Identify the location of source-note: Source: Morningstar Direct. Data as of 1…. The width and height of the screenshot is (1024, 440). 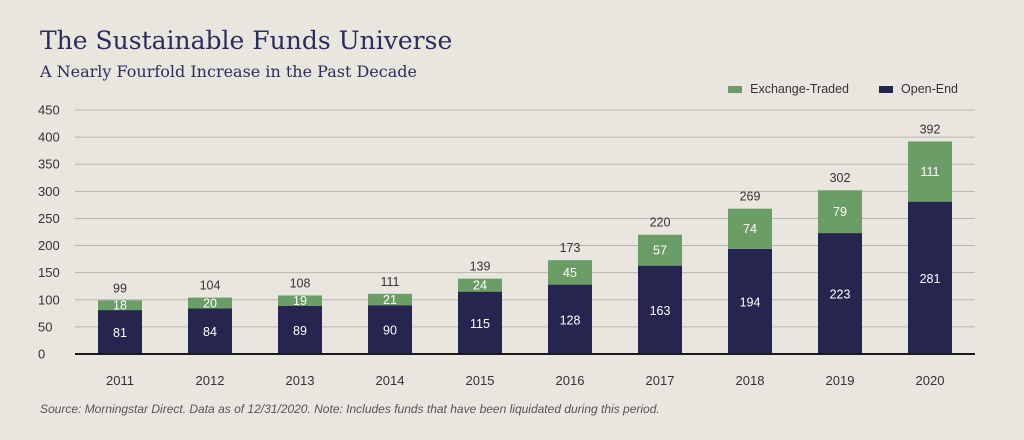
(350, 409).